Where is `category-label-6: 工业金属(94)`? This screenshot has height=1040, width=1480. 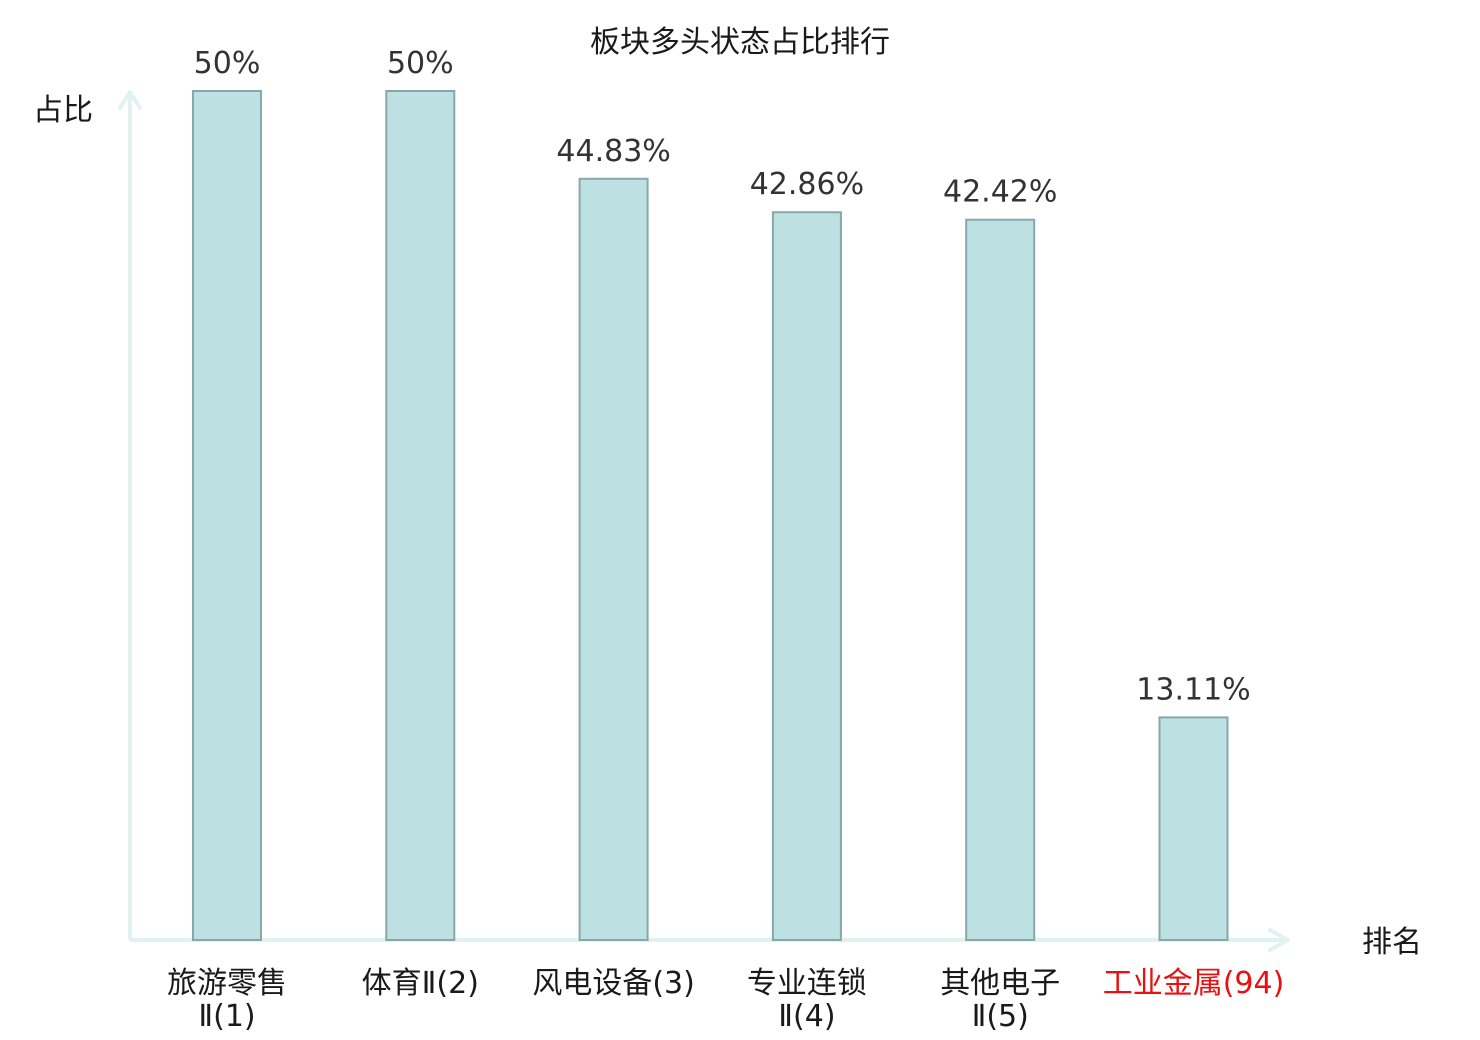
category-label-6: 工业金属(94) is located at coordinates (1194, 983).